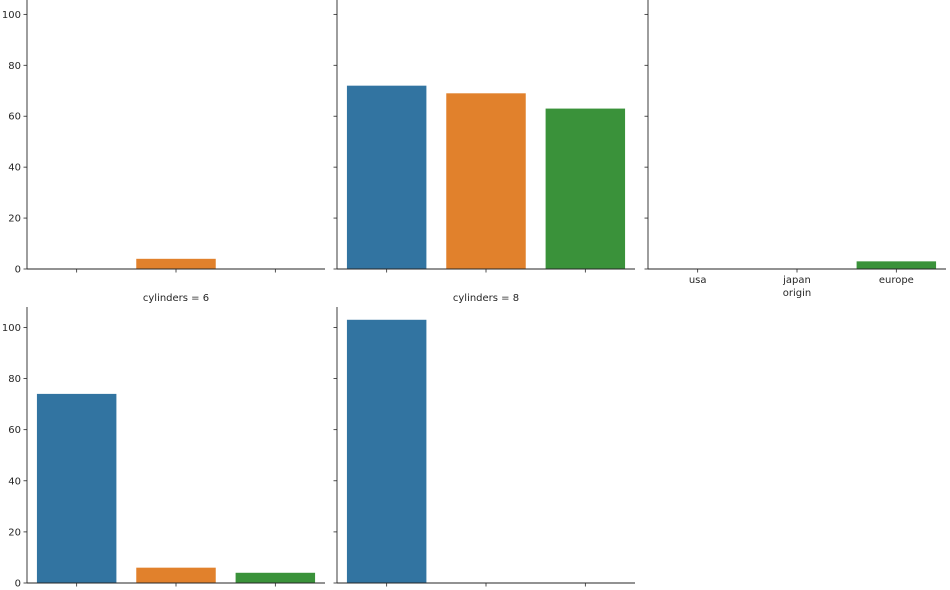 The height and width of the screenshot is (590, 950). I want to click on facet-title: cylinders = 8, so click(486, 298).